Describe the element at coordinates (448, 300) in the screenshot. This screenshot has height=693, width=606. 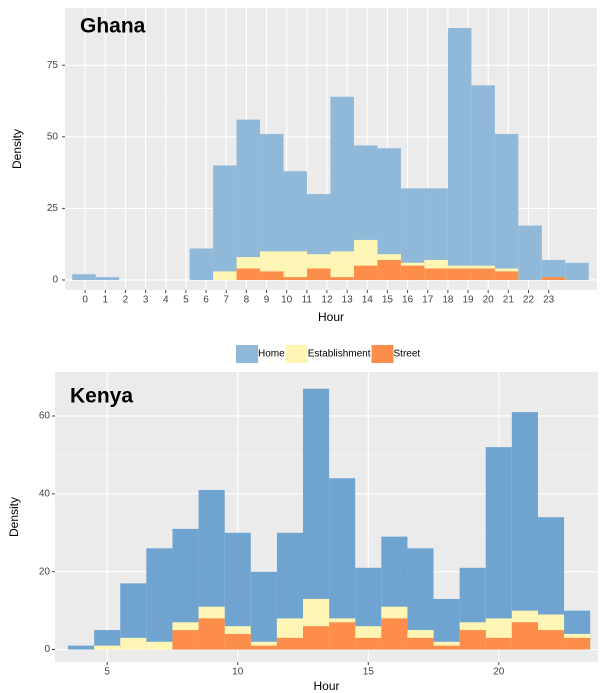
I see `x-tick-label: 18` at that location.